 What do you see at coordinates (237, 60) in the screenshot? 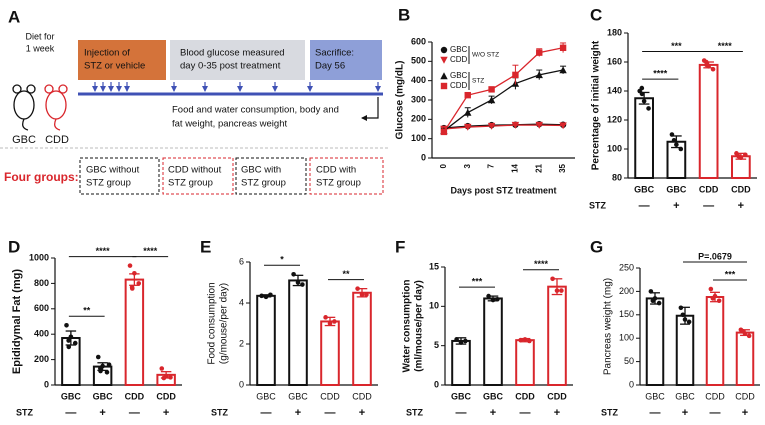
I see `step-box` at bounding box center [237, 60].